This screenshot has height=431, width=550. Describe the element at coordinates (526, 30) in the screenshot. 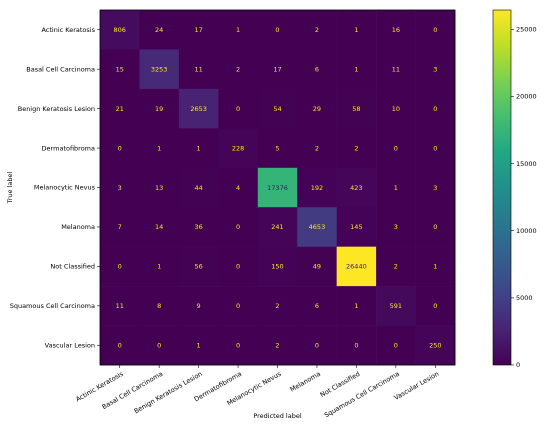

I see `colorbar-tick-label-5: 25000` at that location.